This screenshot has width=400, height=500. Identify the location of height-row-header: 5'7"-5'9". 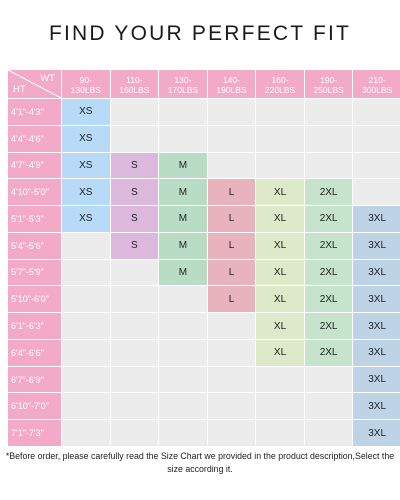
(34, 272).